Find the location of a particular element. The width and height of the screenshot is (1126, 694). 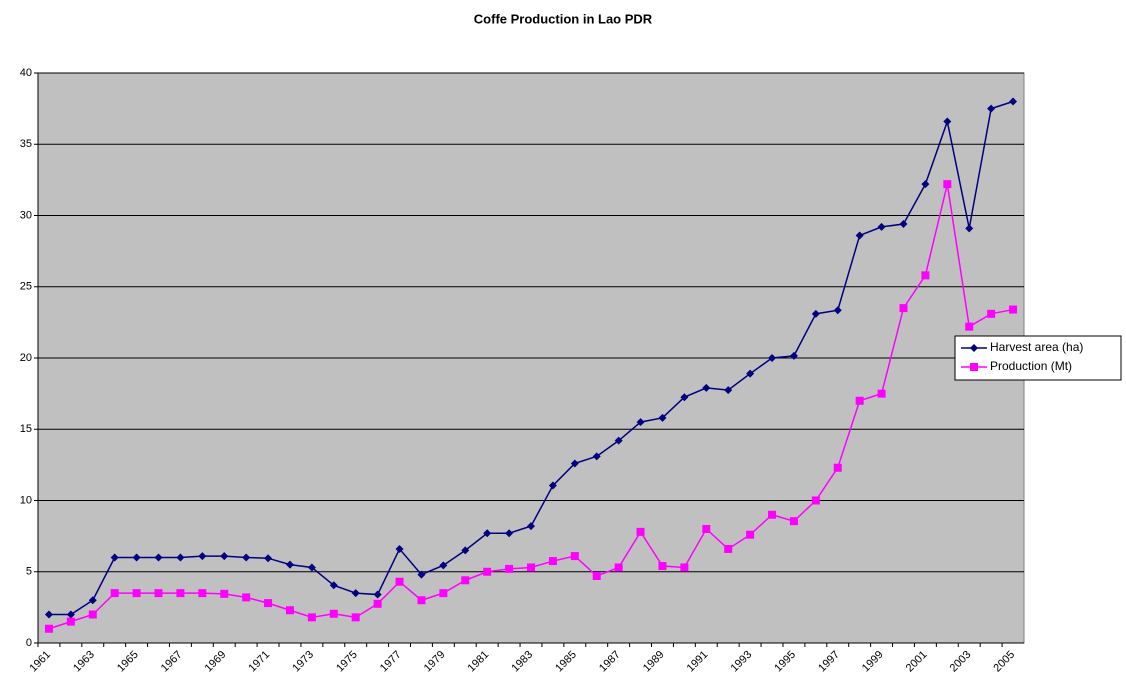

y-tick-label: 35 is located at coordinates (26, 144).